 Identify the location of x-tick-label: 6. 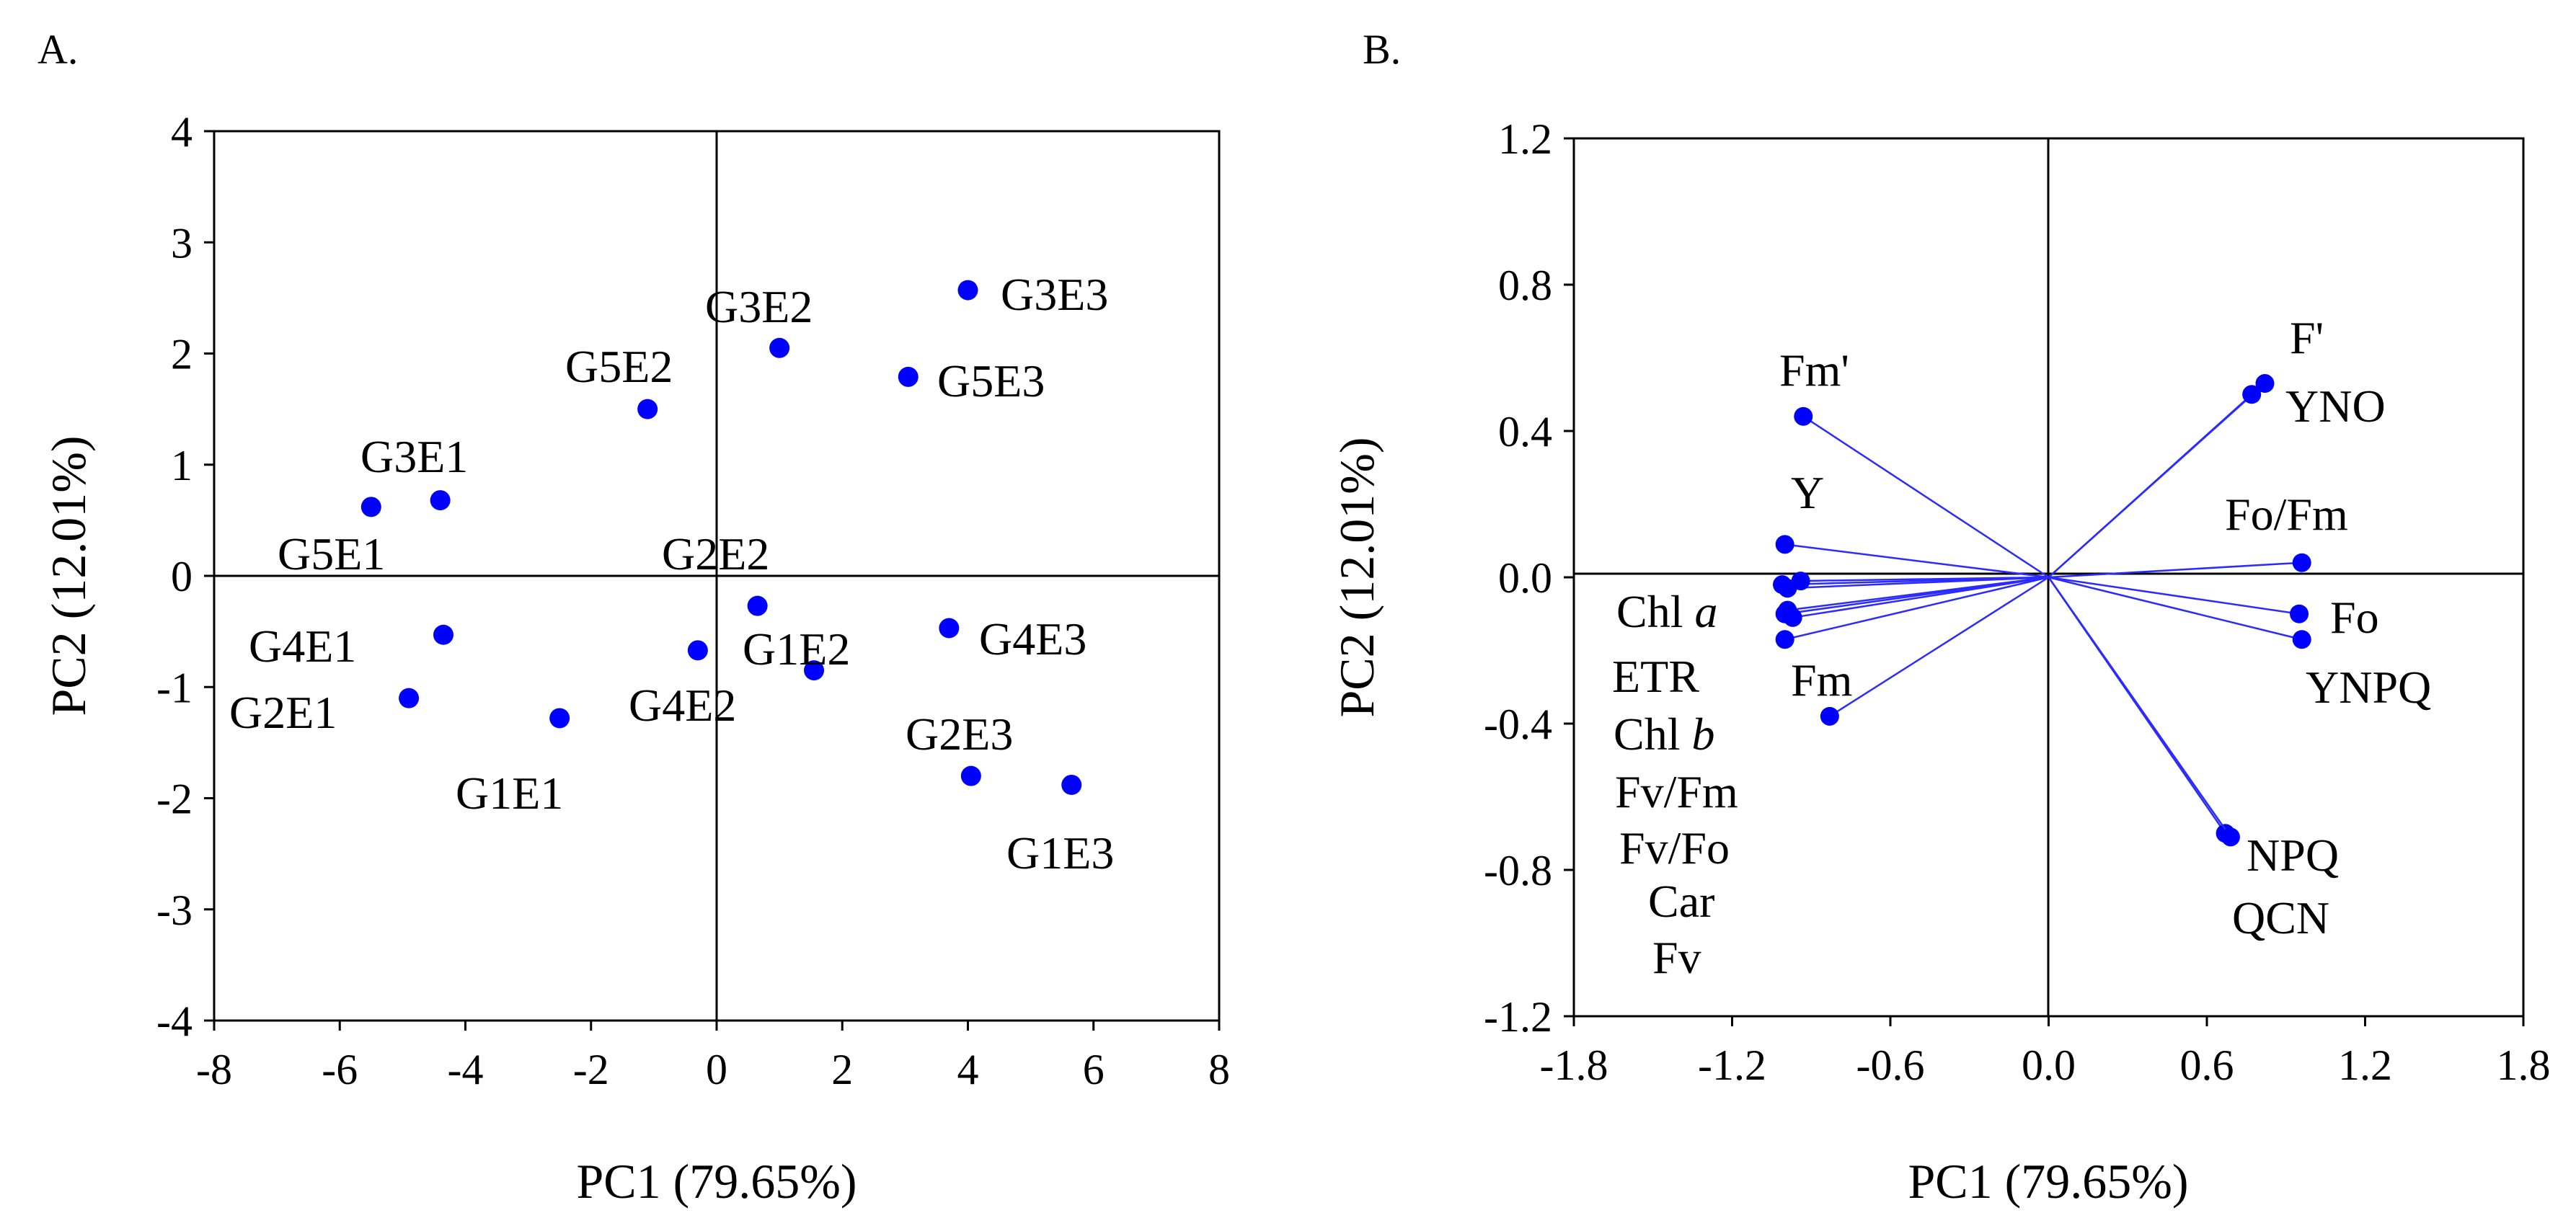
(1094, 1069).